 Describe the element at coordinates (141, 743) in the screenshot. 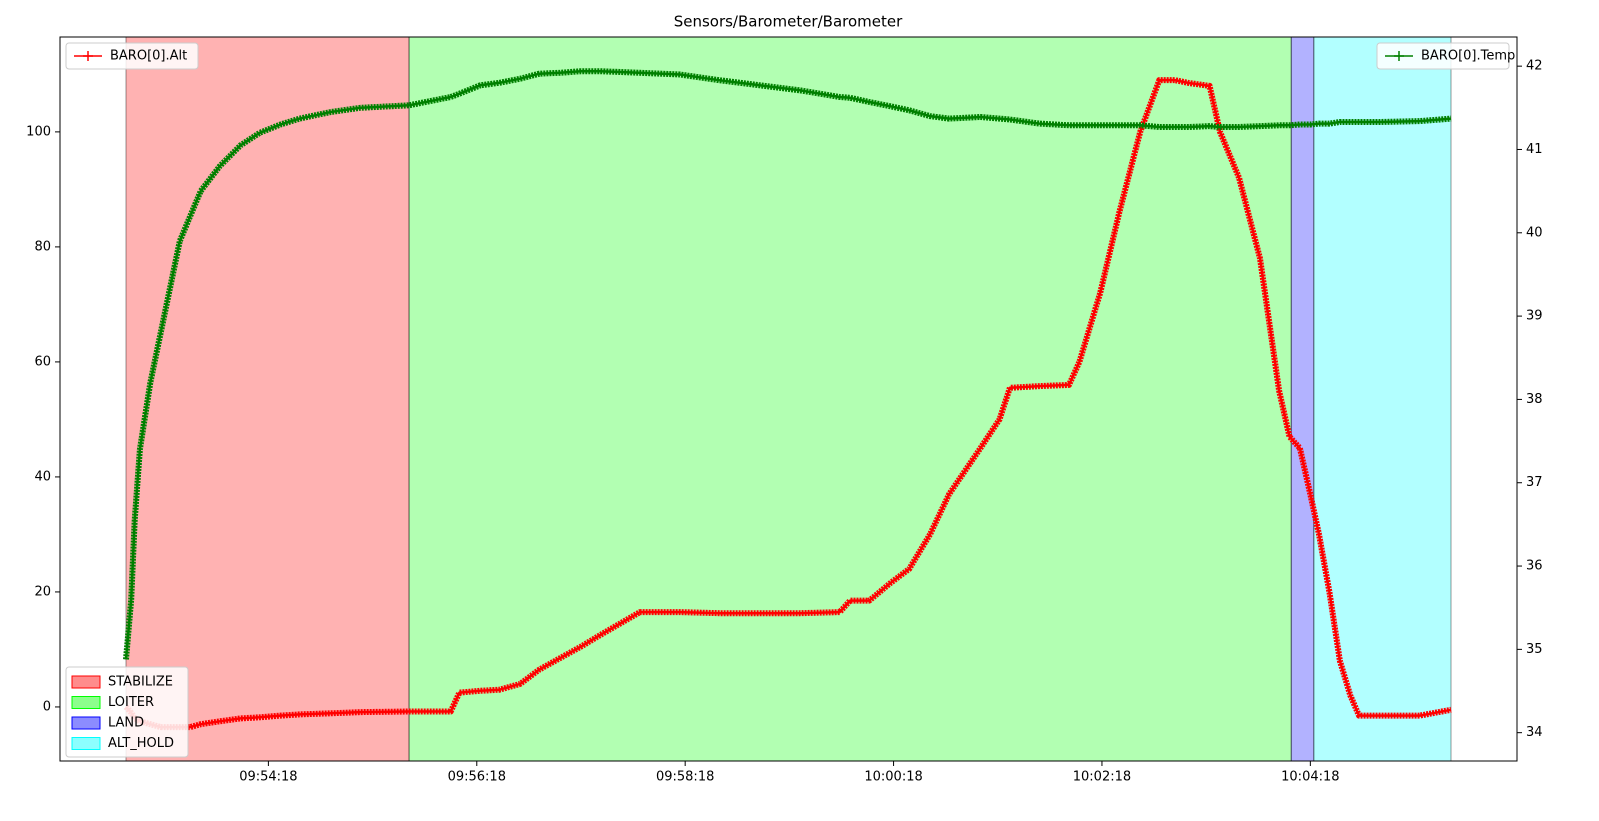

I see `legend-label: ALT_HOLD` at that location.